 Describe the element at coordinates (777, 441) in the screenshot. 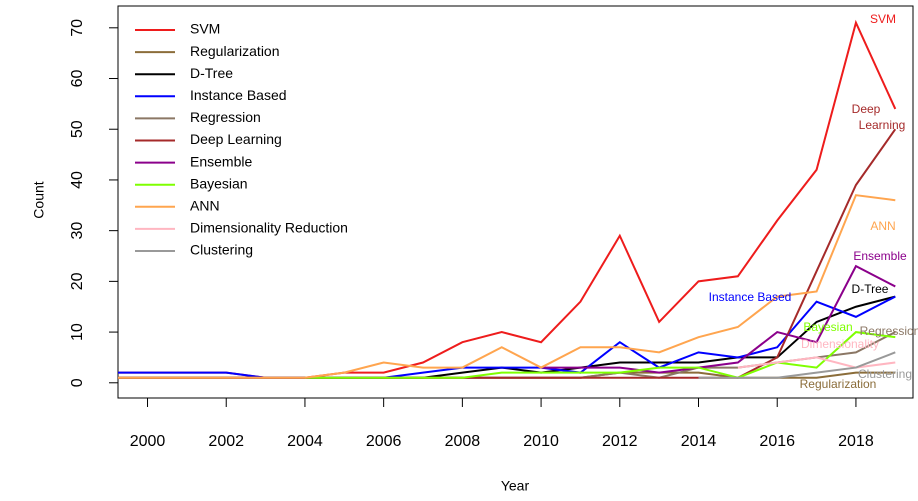

I see `x-tick-label: 2016` at that location.